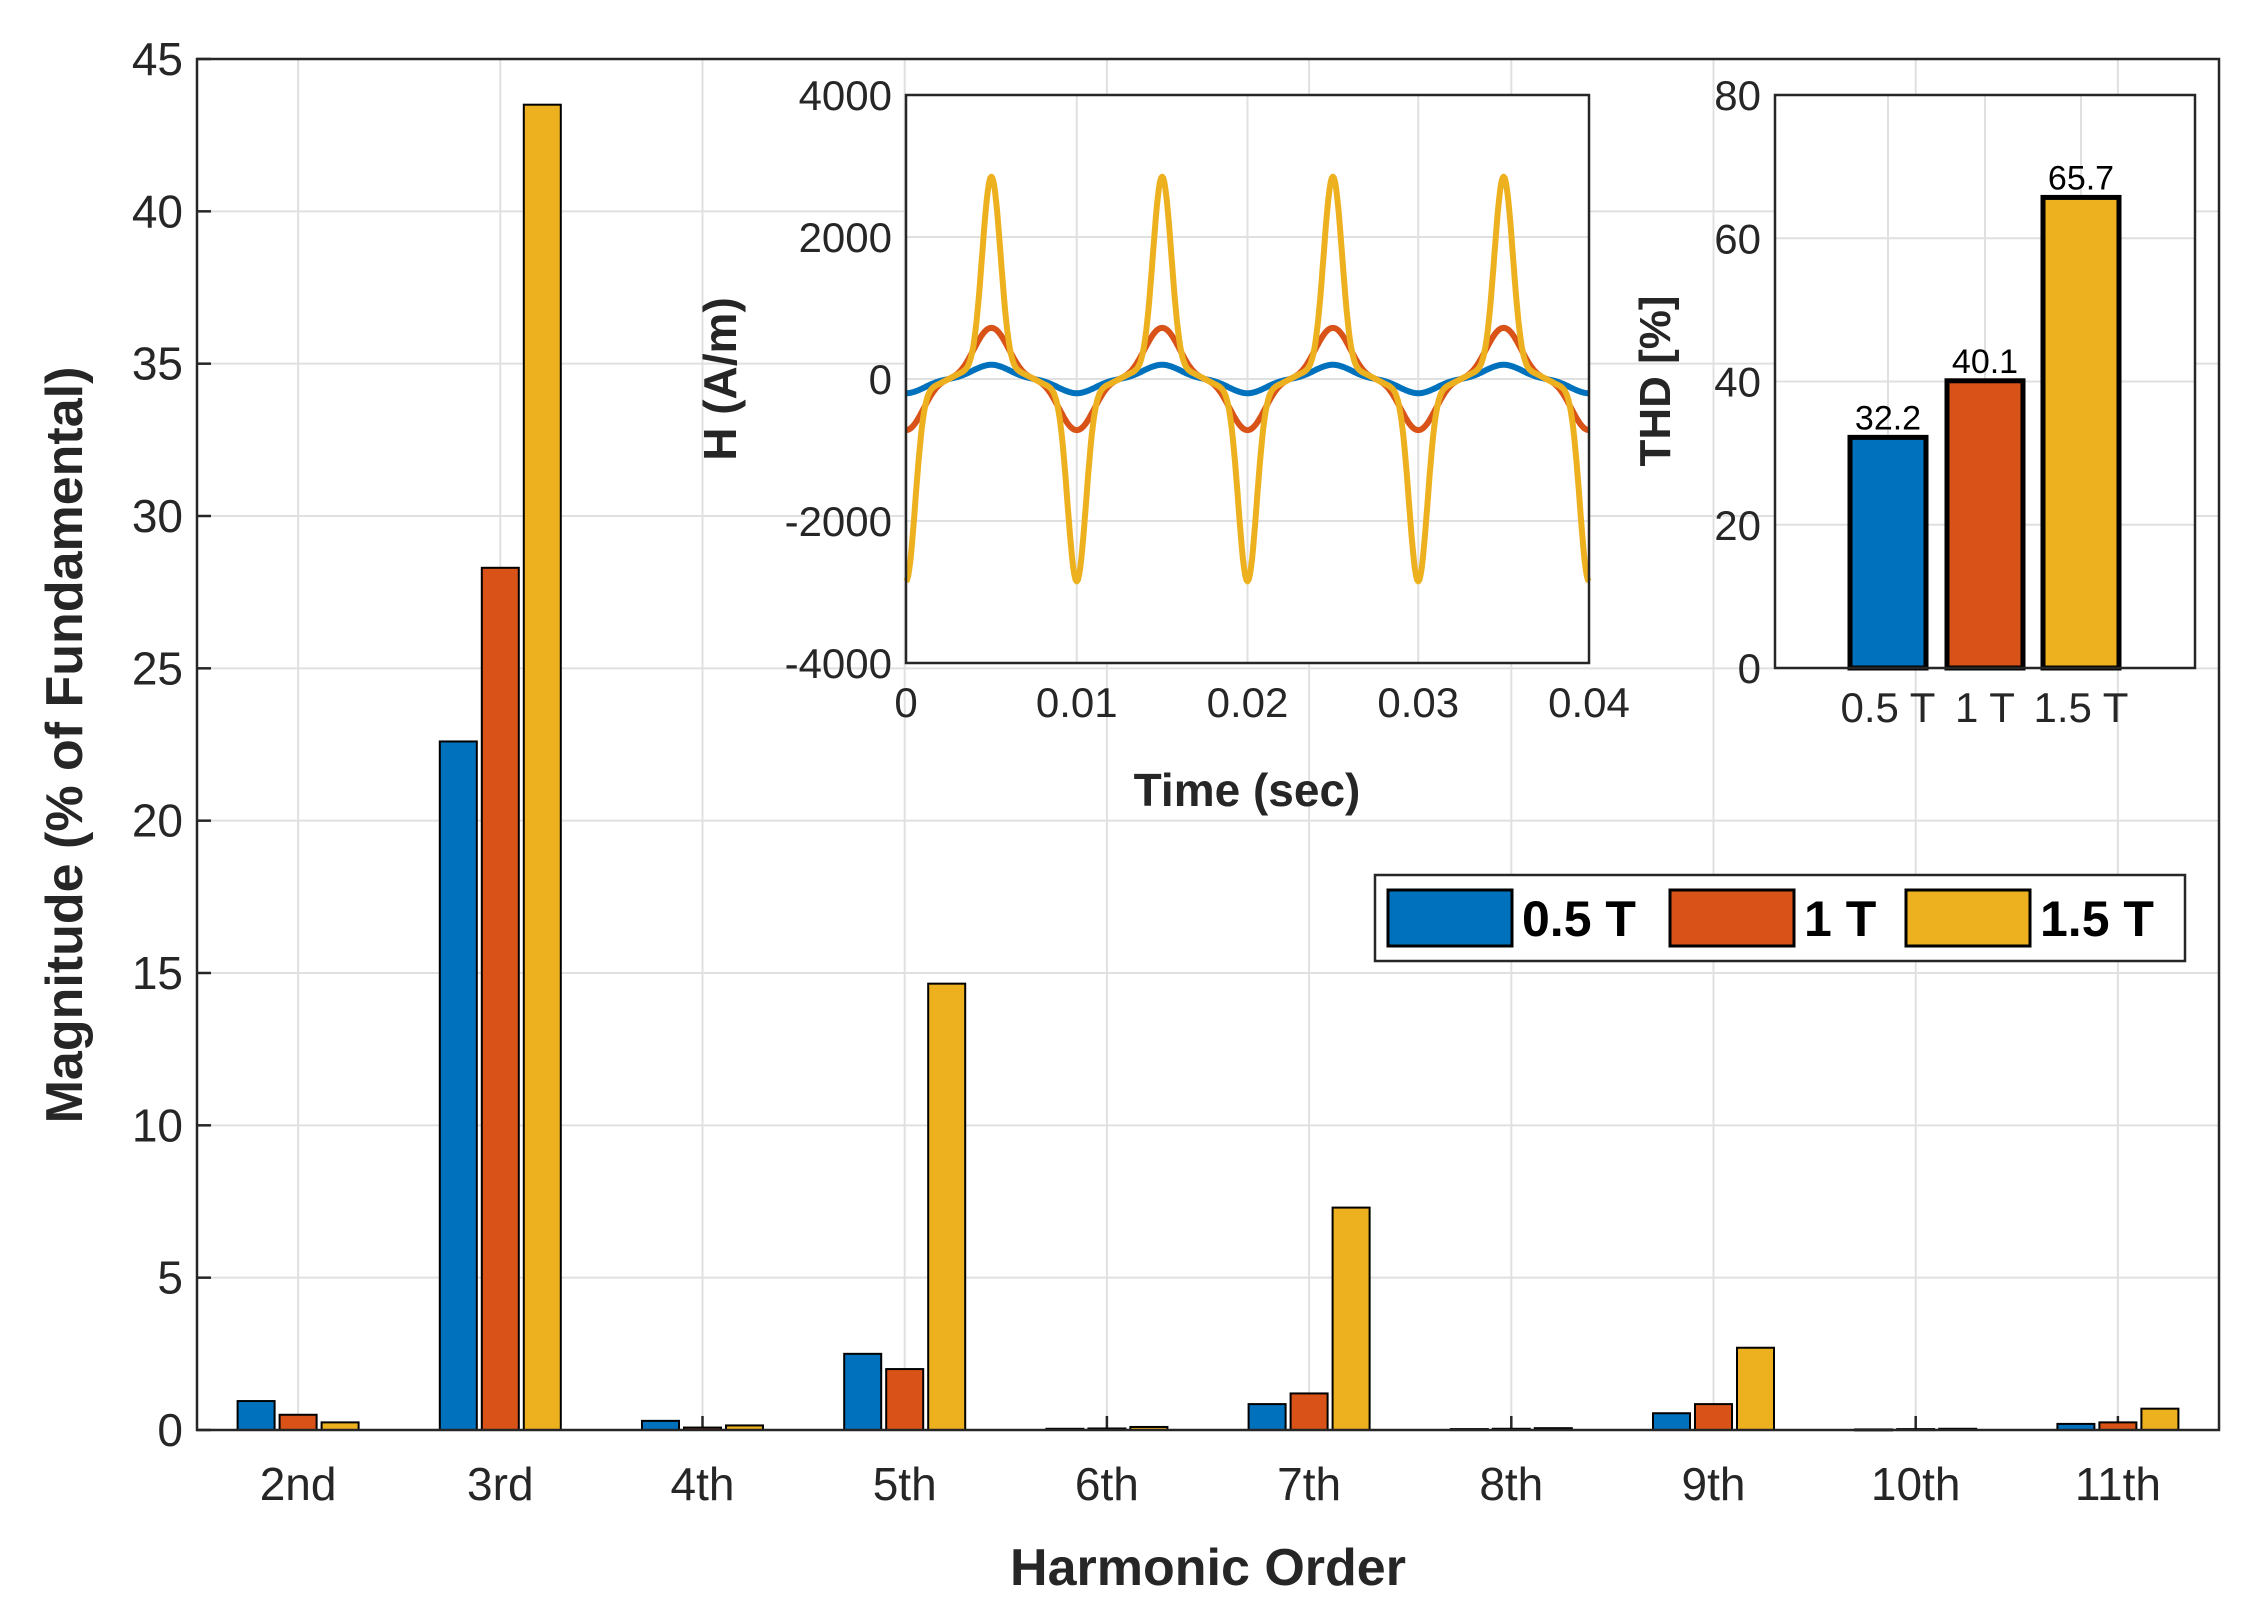  Describe the element at coordinates (1579, 919) in the screenshot. I see `legend-label-0-5t: 0.5 T` at that location.